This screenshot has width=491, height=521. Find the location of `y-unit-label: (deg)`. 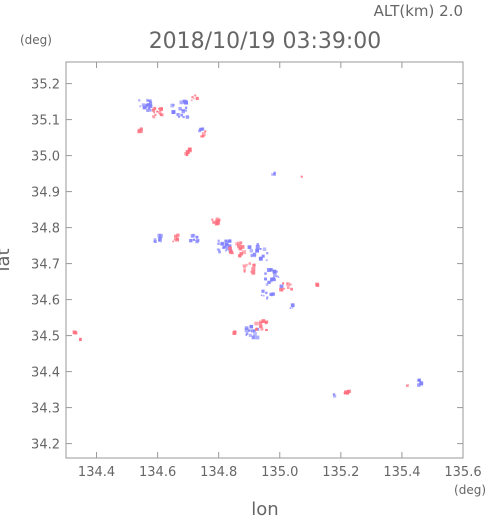

y-unit-label: (deg) is located at coordinates (36, 40).